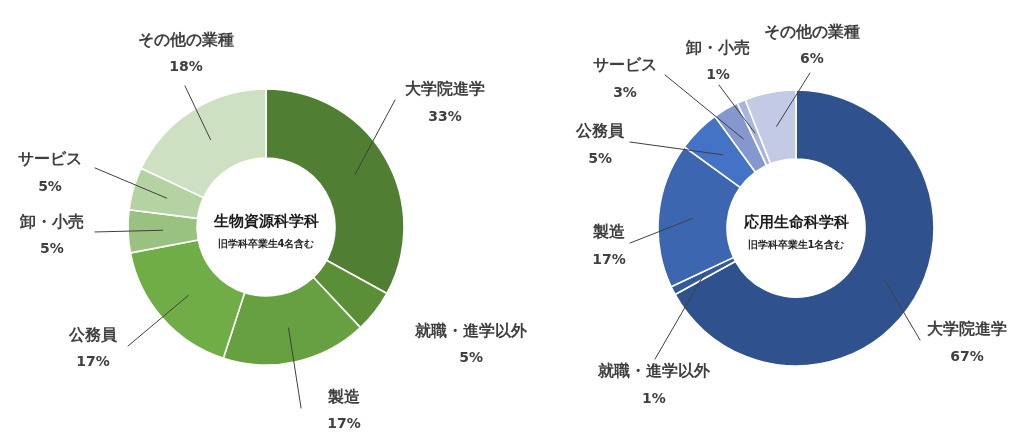  Describe the element at coordinates (445, 115) in the screenshot. I see `data-label: 33%` at that location.